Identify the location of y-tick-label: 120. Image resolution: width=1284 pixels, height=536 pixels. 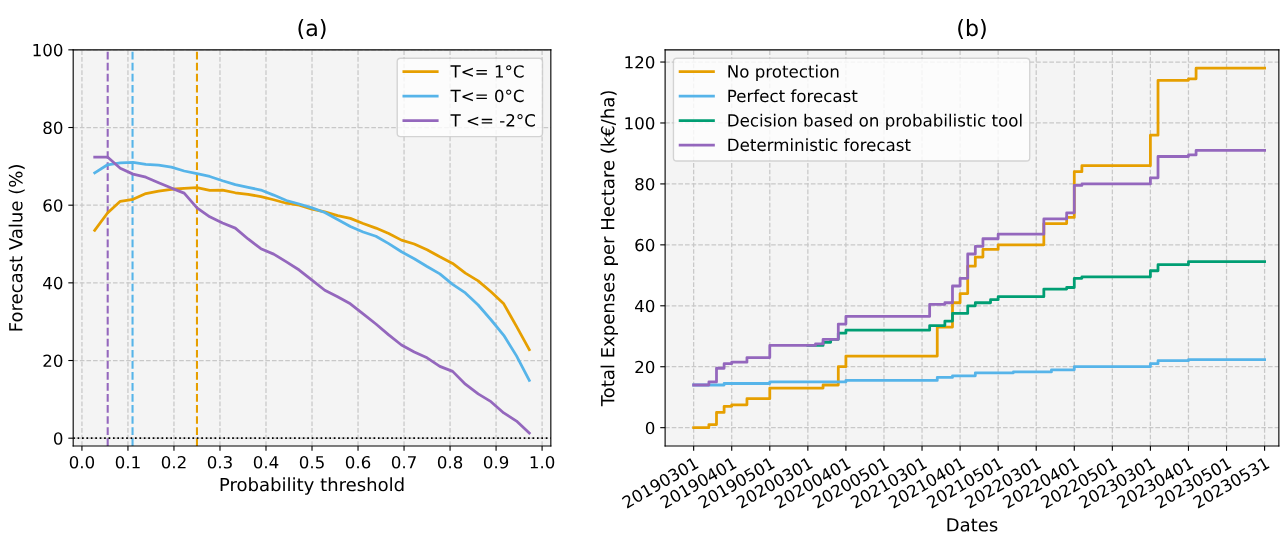
(640, 62).